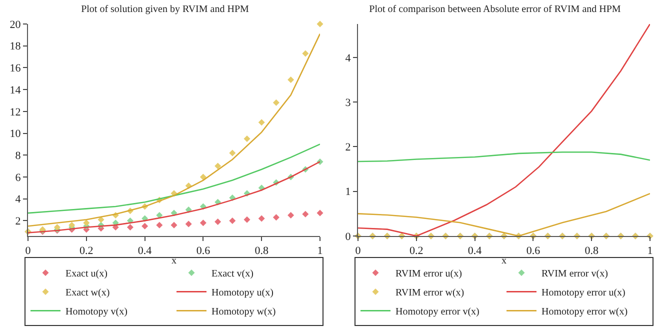 The width and height of the screenshot is (660, 336). What do you see at coordinates (585, 312) in the screenshot?
I see `legend-label: Homotopy error w(x)` at bounding box center [585, 312].